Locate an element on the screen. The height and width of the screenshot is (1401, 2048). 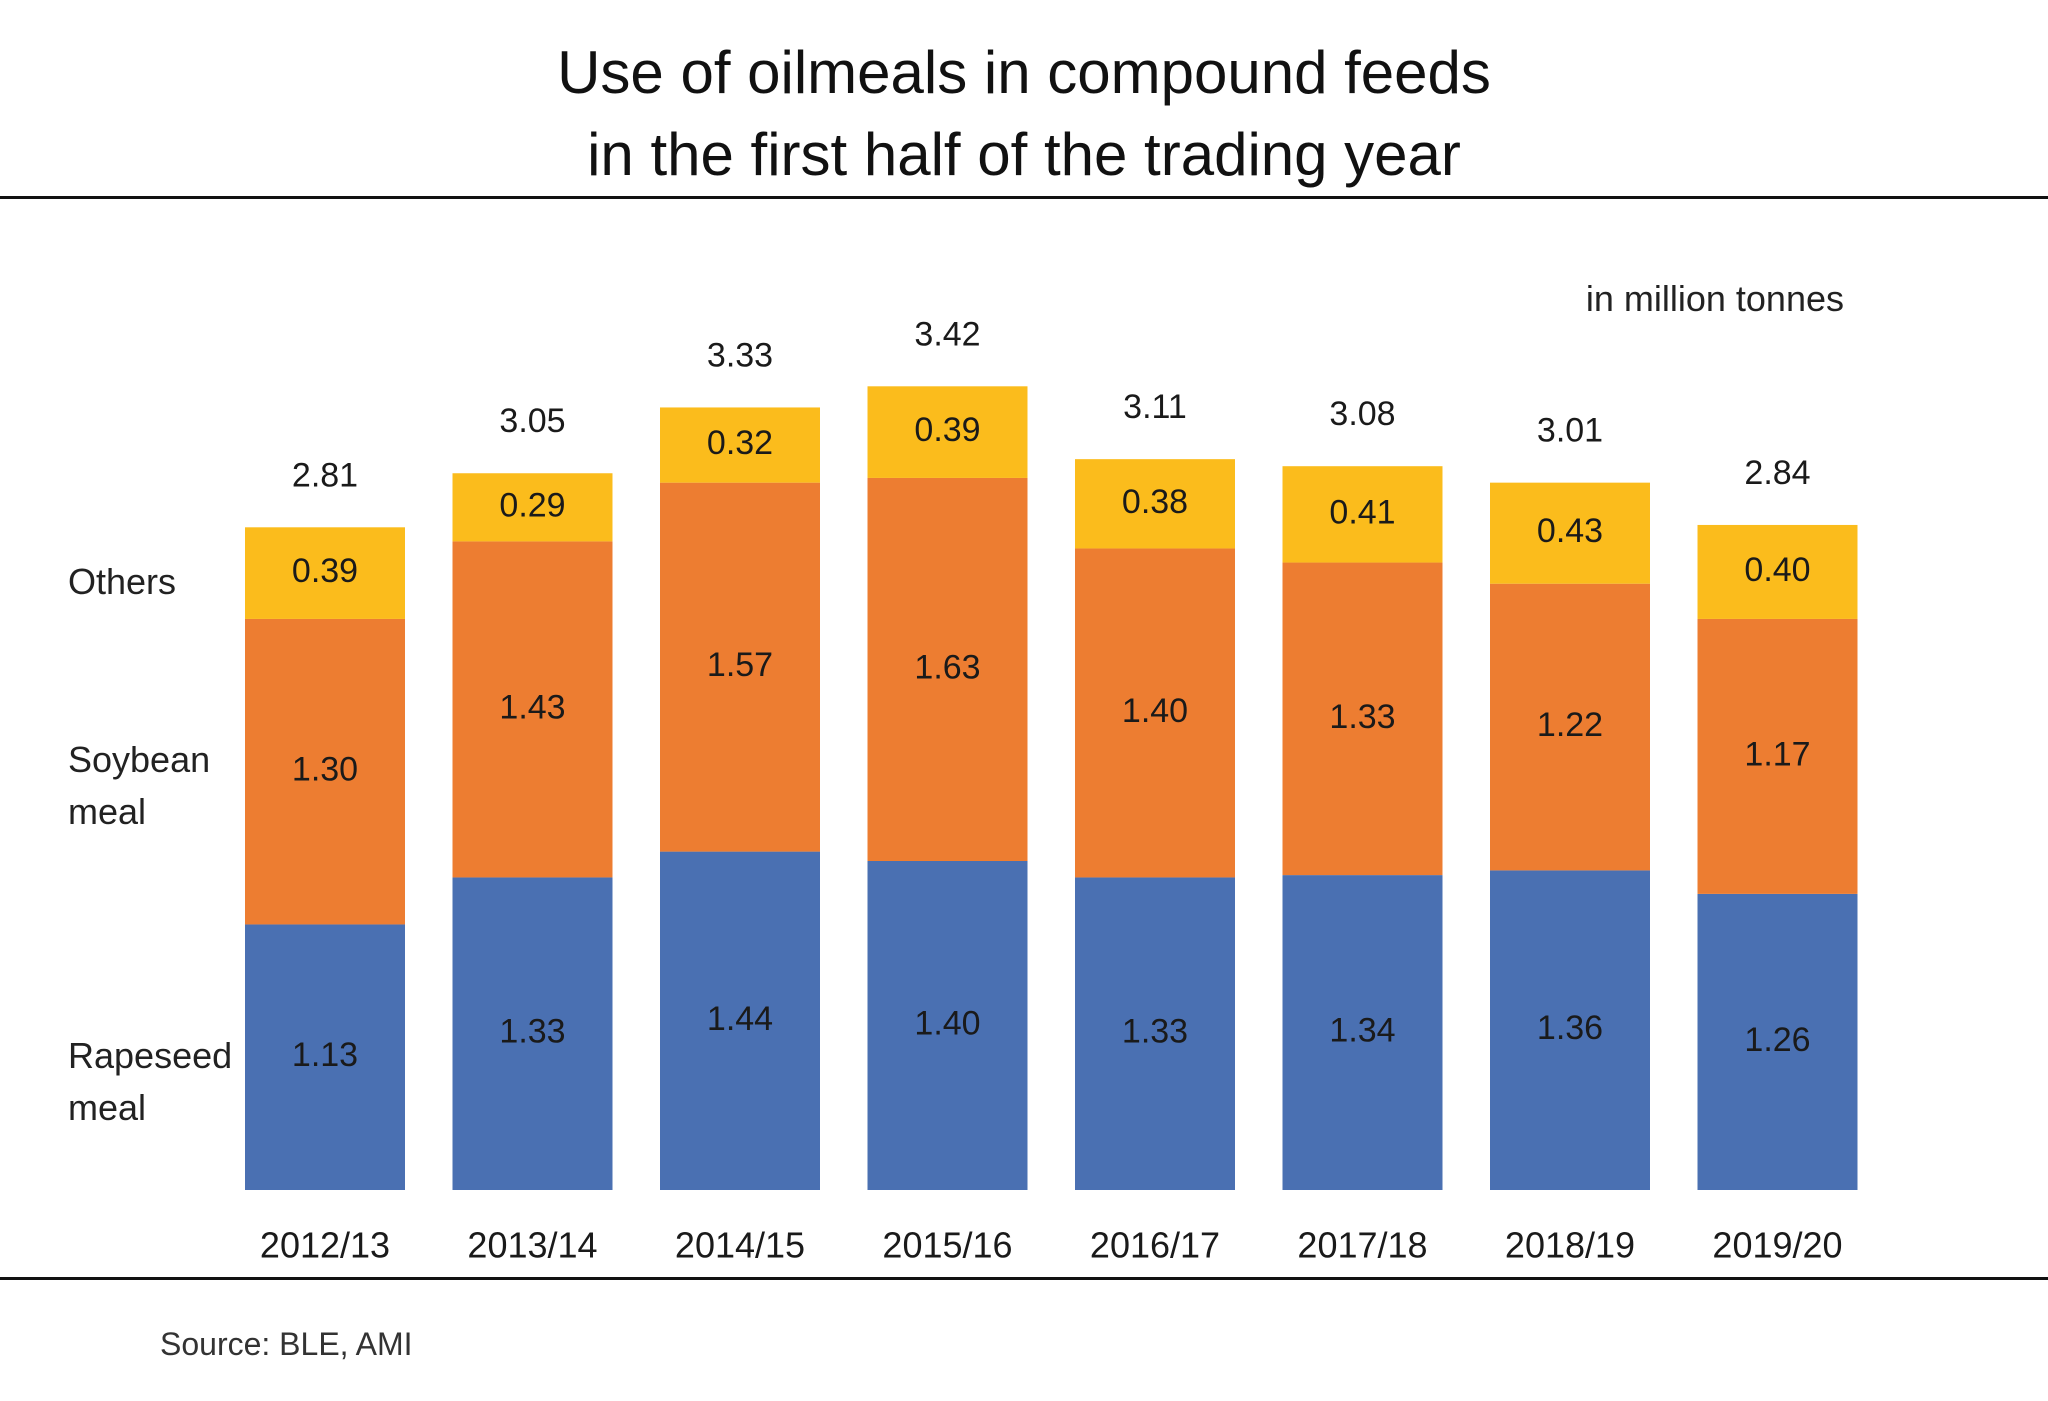
data-label-soybean-meal-2015-16: 1.63 is located at coordinates (947, 667).